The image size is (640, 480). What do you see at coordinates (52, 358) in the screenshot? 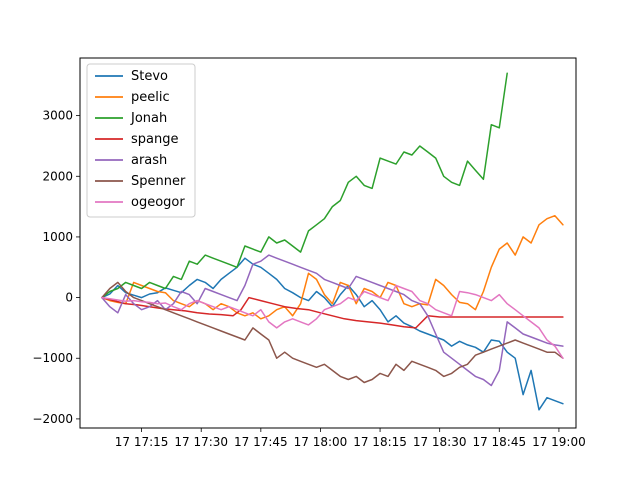
I see `y-tick-label: −1000` at bounding box center [52, 358].